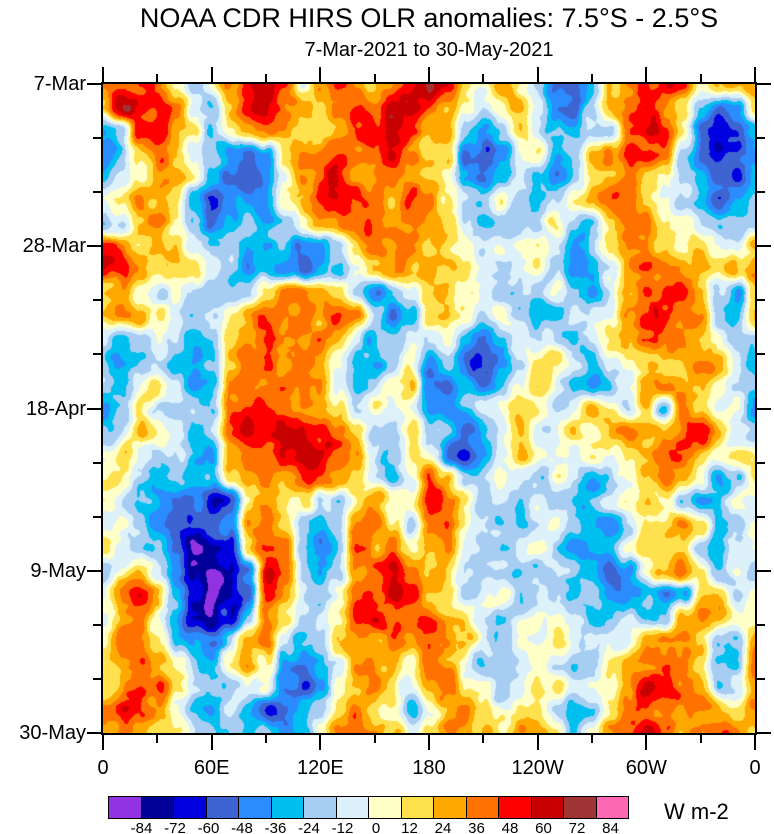  Describe the element at coordinates (537, 768) in the screenshot. I see `x-tick-label: 120W` at that location.